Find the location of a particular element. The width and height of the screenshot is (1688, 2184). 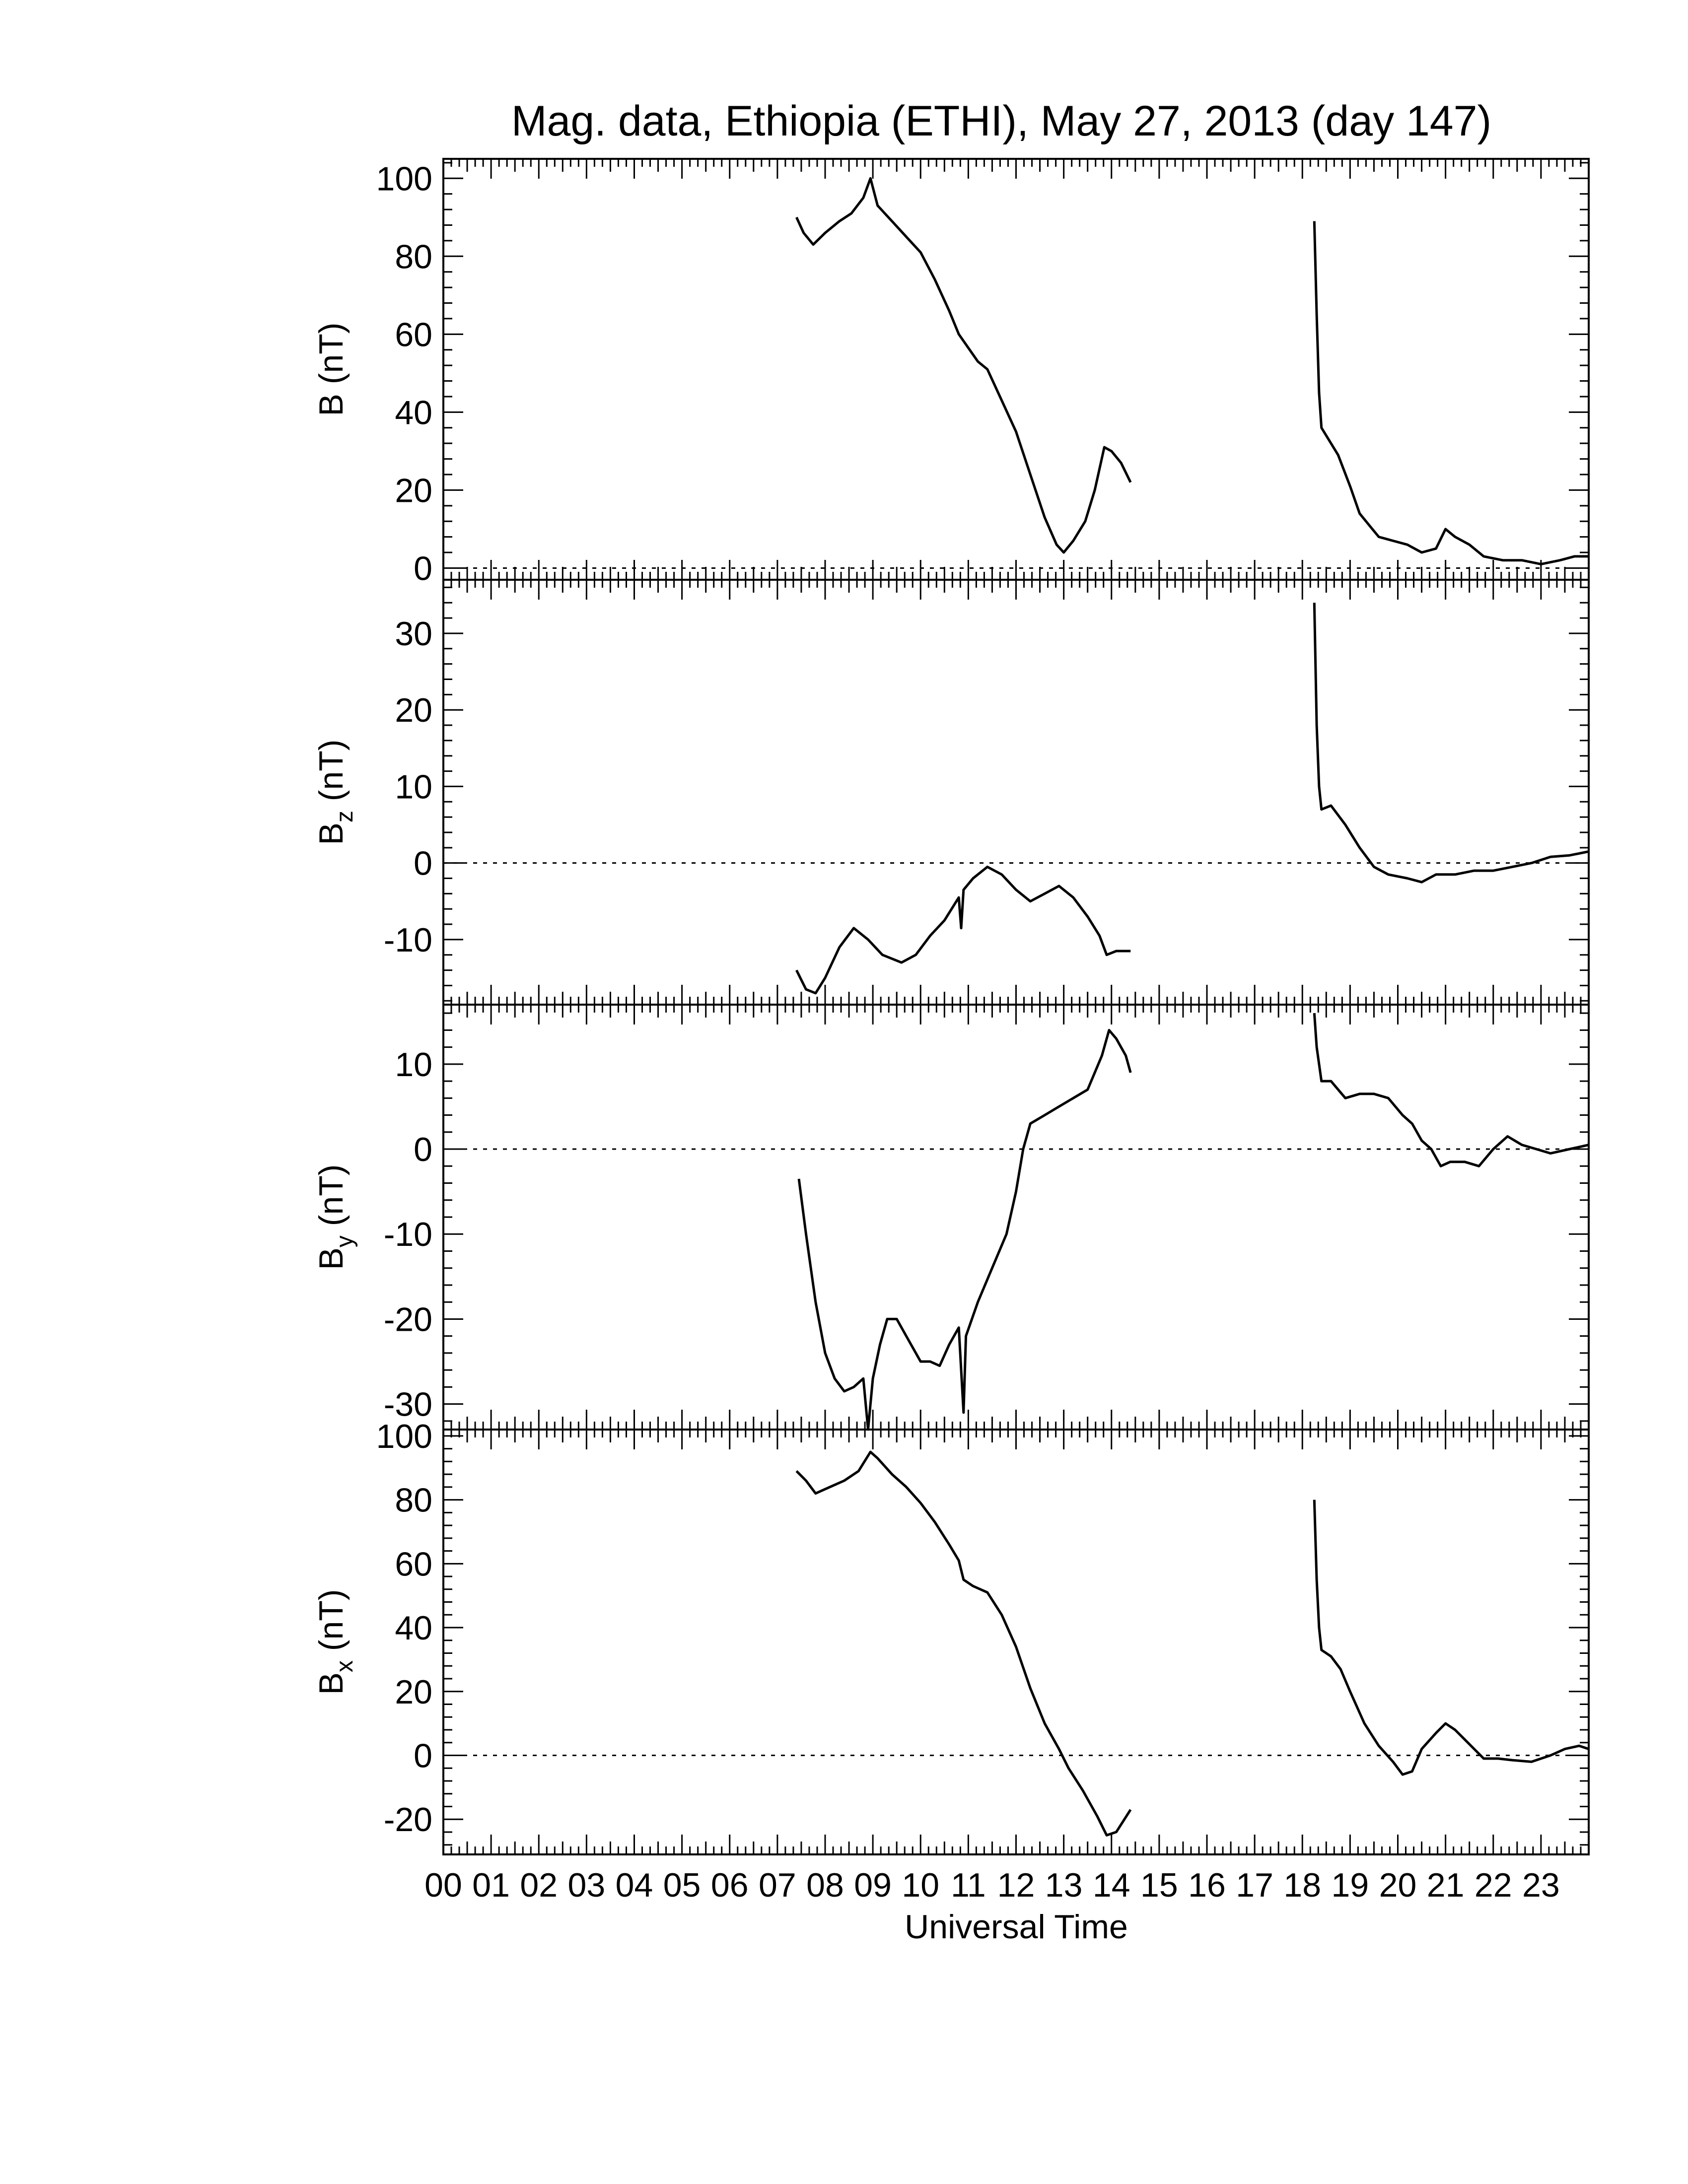

x-tick-label: 02 is located at coordinates (539, 1885).